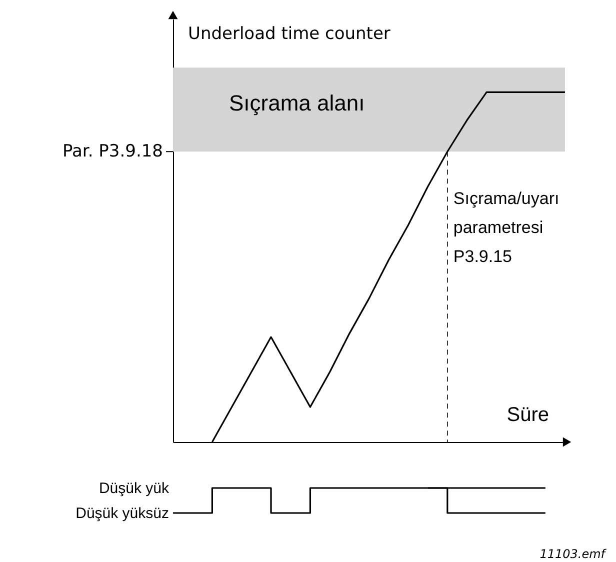  I want to click on text: 11103.emf, so click(573, 554).